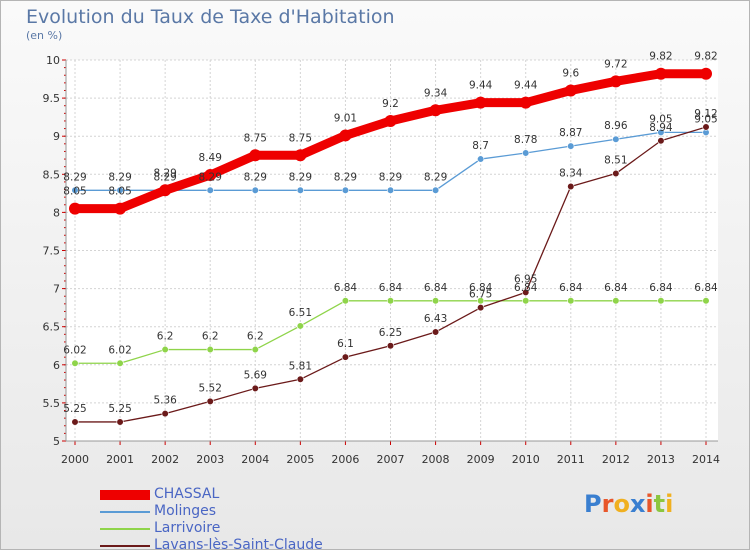 Image resolution: width=750 pixels, height=554 pixels. What do you see at coordinates (390, 104) in the screenshot?
I see `data-label: 9.2` at bounding box center [390, 104].